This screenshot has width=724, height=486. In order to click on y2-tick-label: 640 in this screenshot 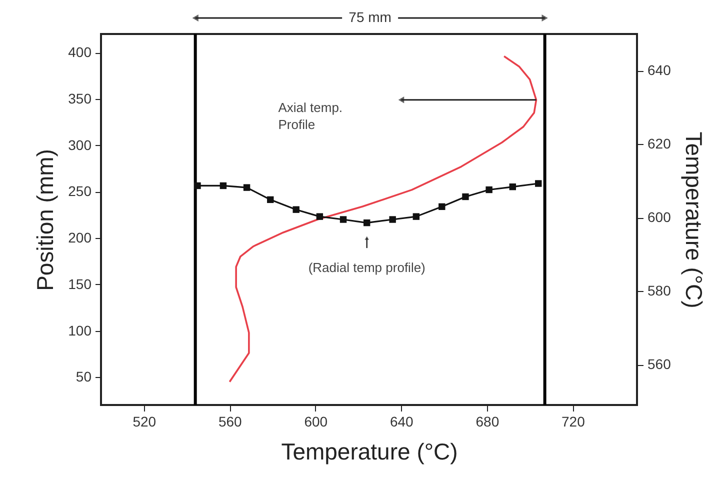, I will do `click(660, 70)`.